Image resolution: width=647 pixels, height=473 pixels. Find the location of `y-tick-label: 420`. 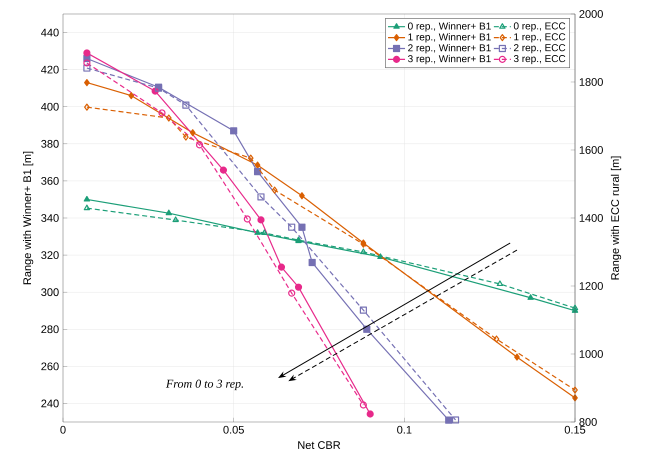

y-tick-label: 420 is located at coordinates (50, 70).